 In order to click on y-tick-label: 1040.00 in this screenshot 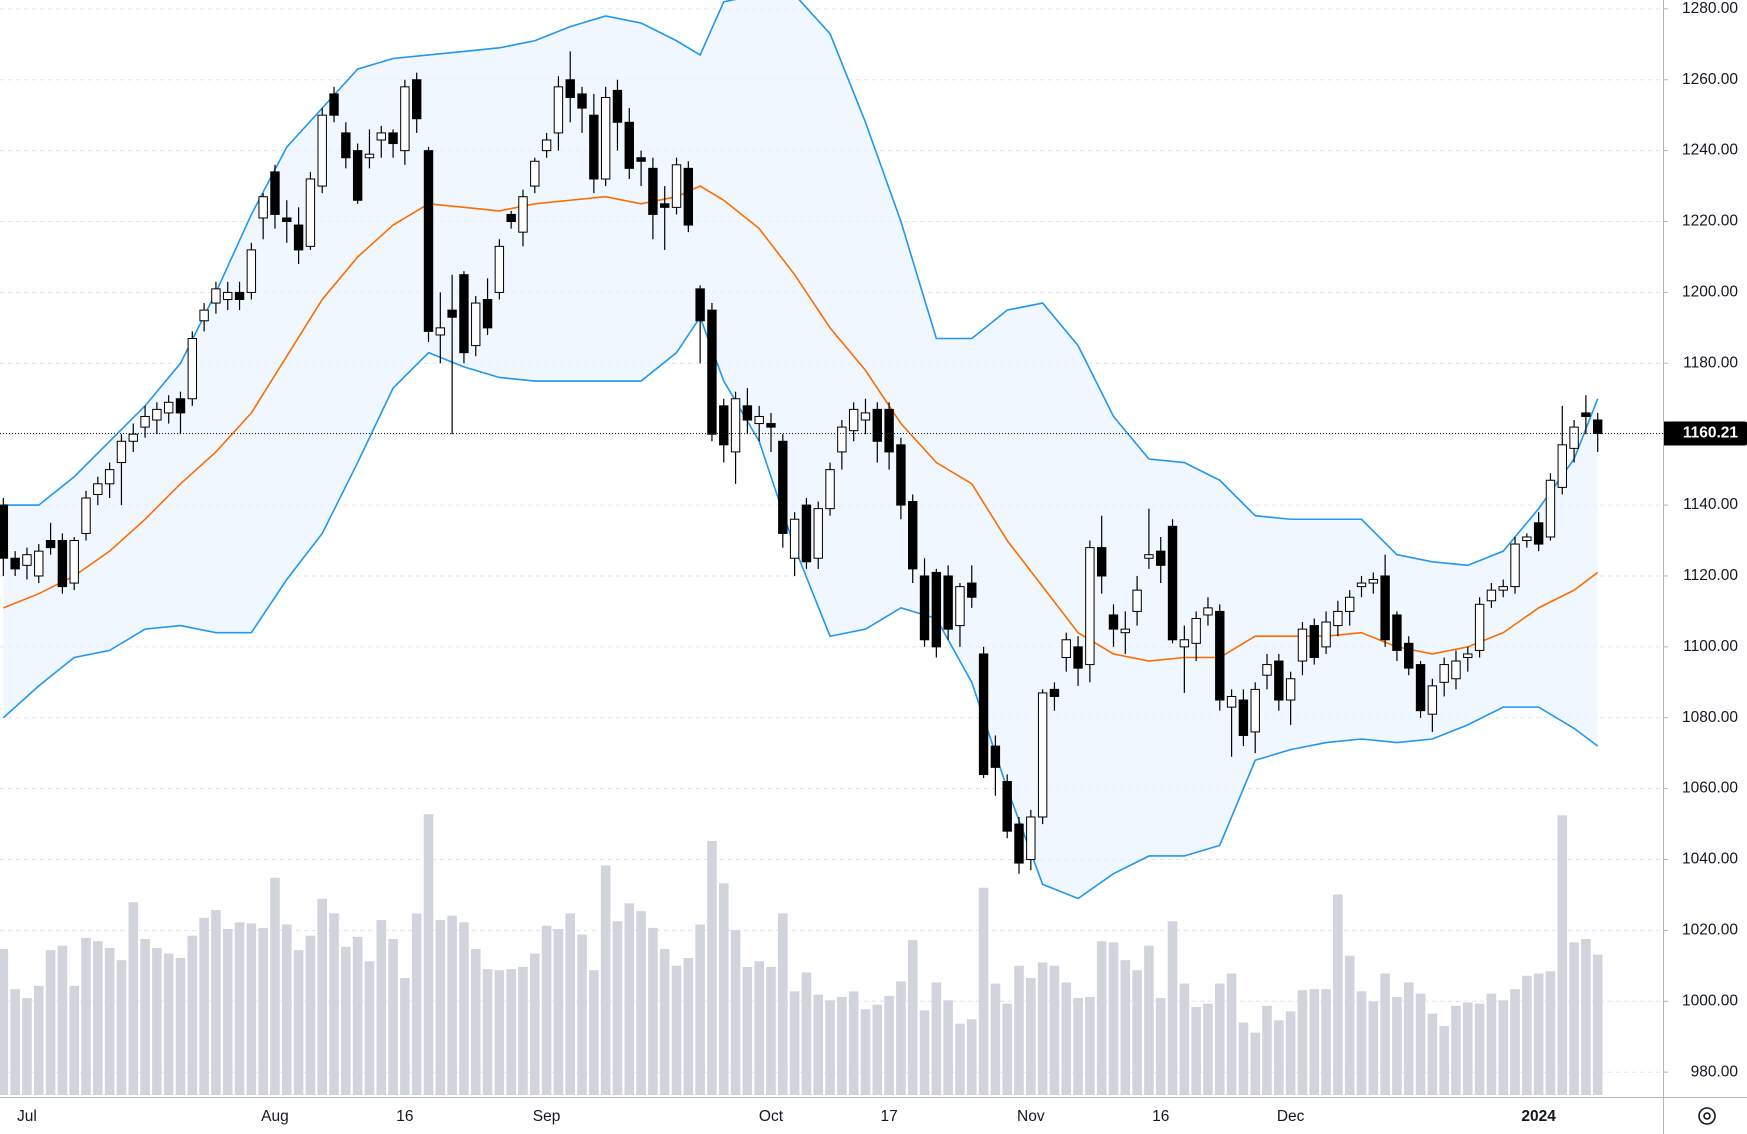, I will do `click(1710, 859)`.